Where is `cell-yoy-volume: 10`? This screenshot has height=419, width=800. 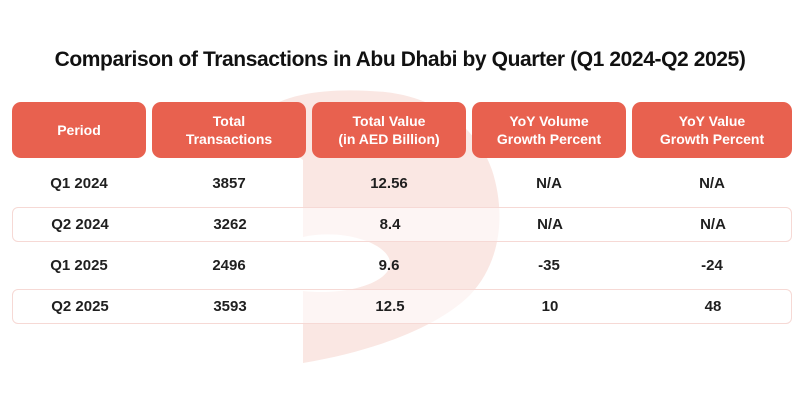
cell-yoy-volume: 10 is located at coordinates (550, 306).